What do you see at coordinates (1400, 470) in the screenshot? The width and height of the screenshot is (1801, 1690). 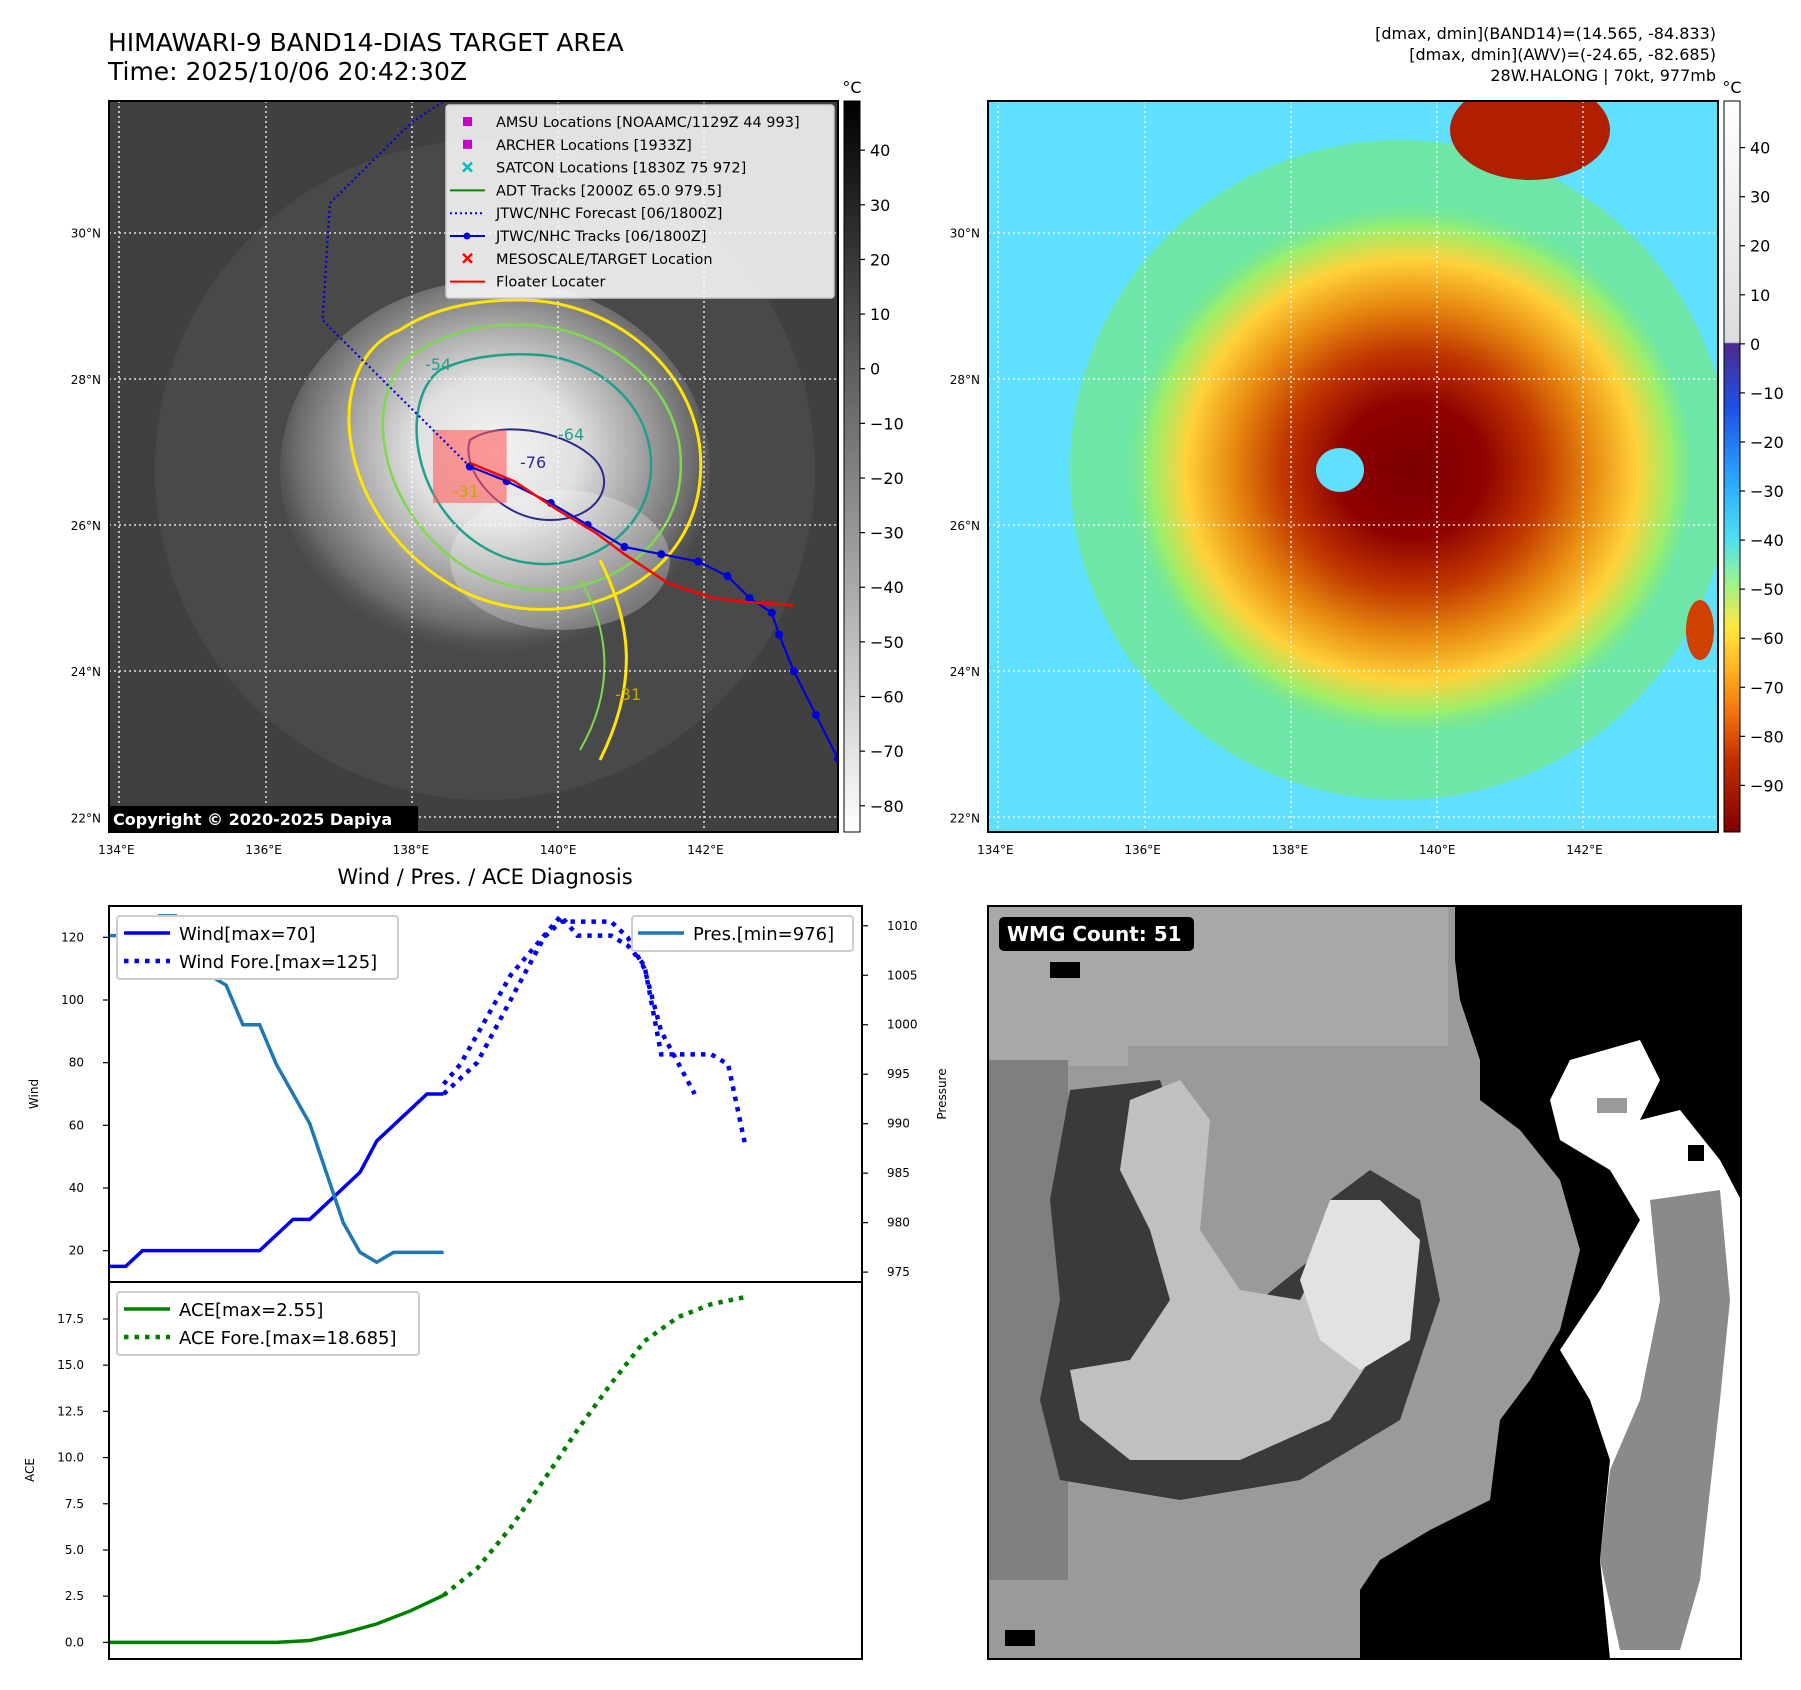 I see `awv-storm-core` at bounding box center [1400, 470].